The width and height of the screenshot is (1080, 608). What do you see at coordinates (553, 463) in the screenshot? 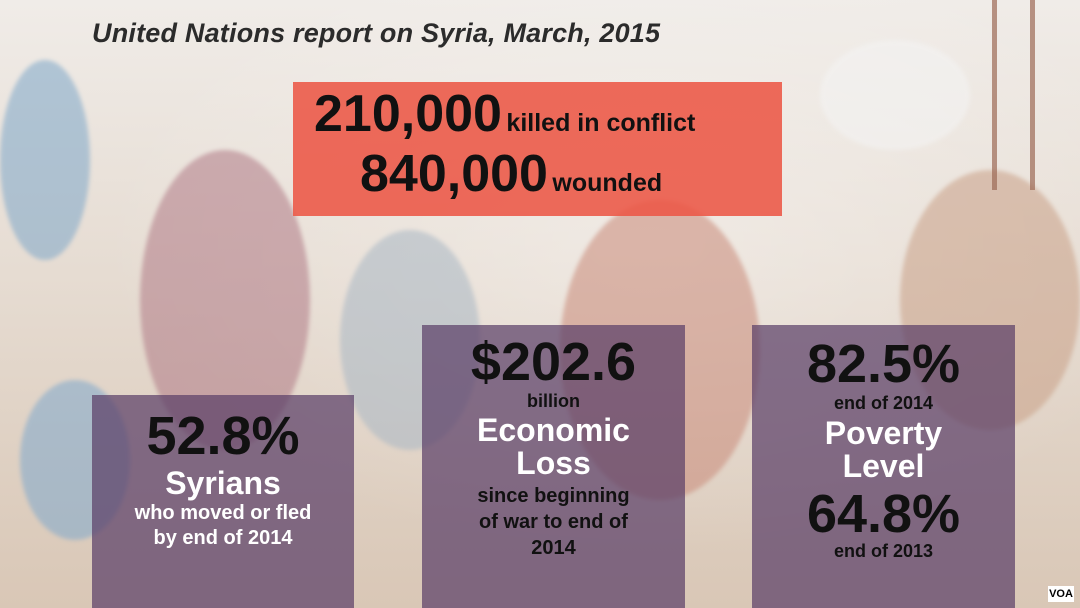
I see `economic-heading2: Loss` at bounding box center [553, 463].